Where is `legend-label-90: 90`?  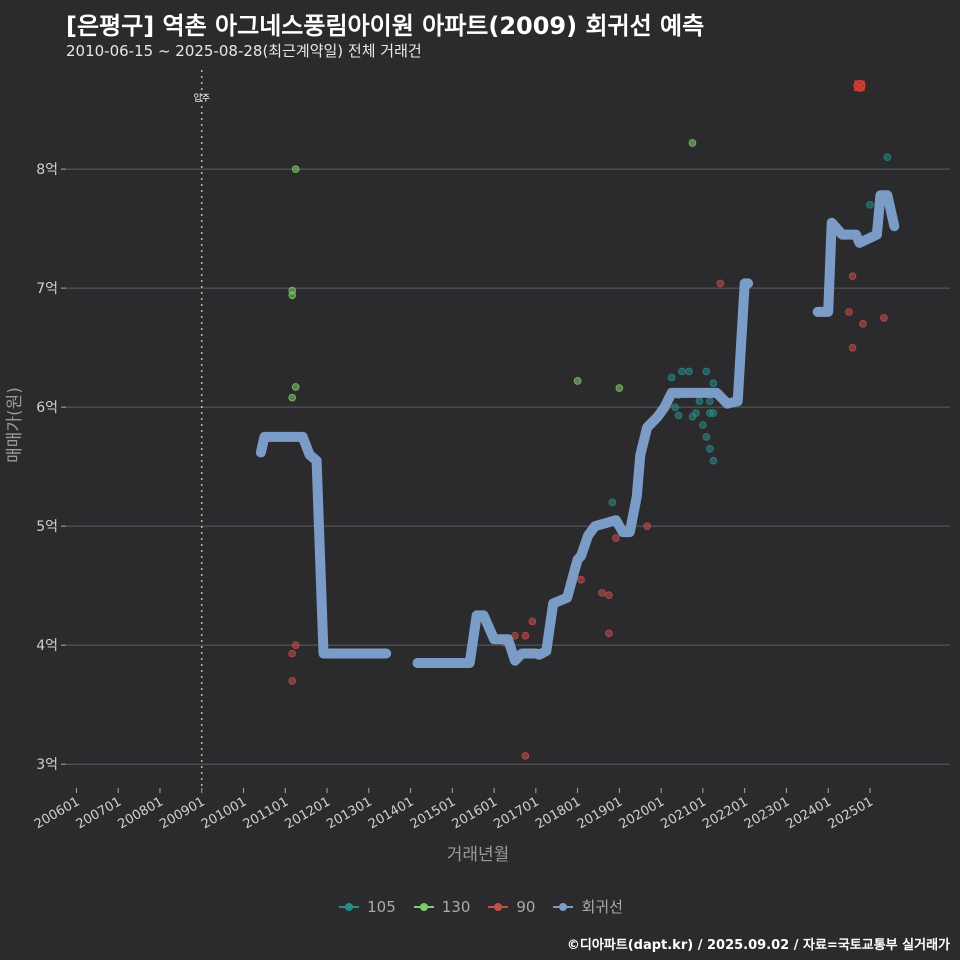 legend-label-90: 90 is located at coordinates (526, 906).